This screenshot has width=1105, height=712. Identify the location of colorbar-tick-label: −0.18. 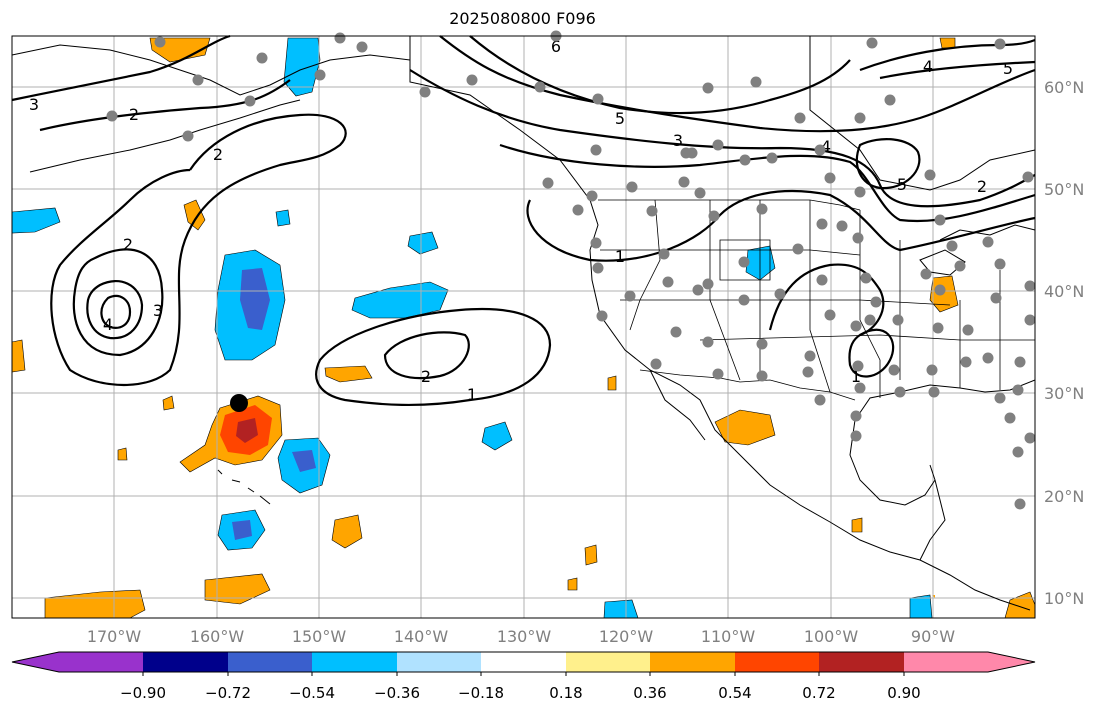
(481, 693).